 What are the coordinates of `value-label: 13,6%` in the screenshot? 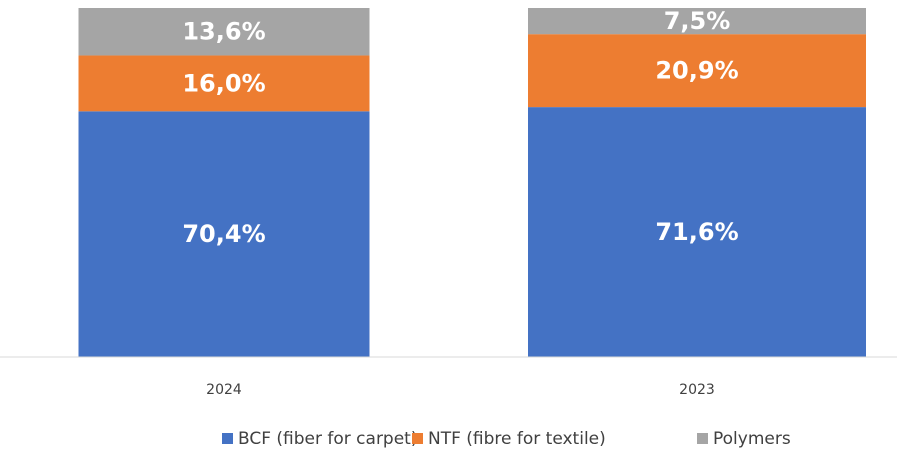 It's located at (223, 32).